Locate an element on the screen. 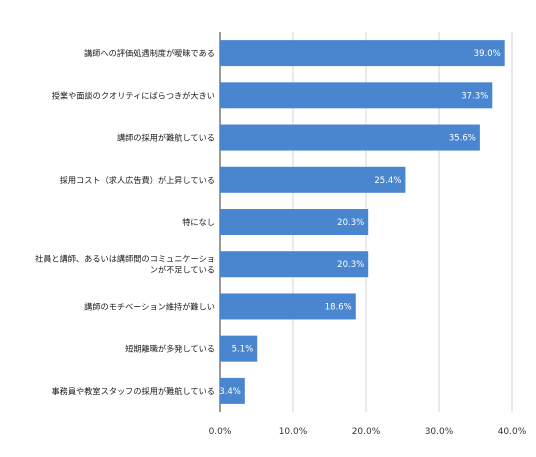 The height and width of the screenshot is (457, 536). value-label: 3.4% is located at coordinates (230, 392).